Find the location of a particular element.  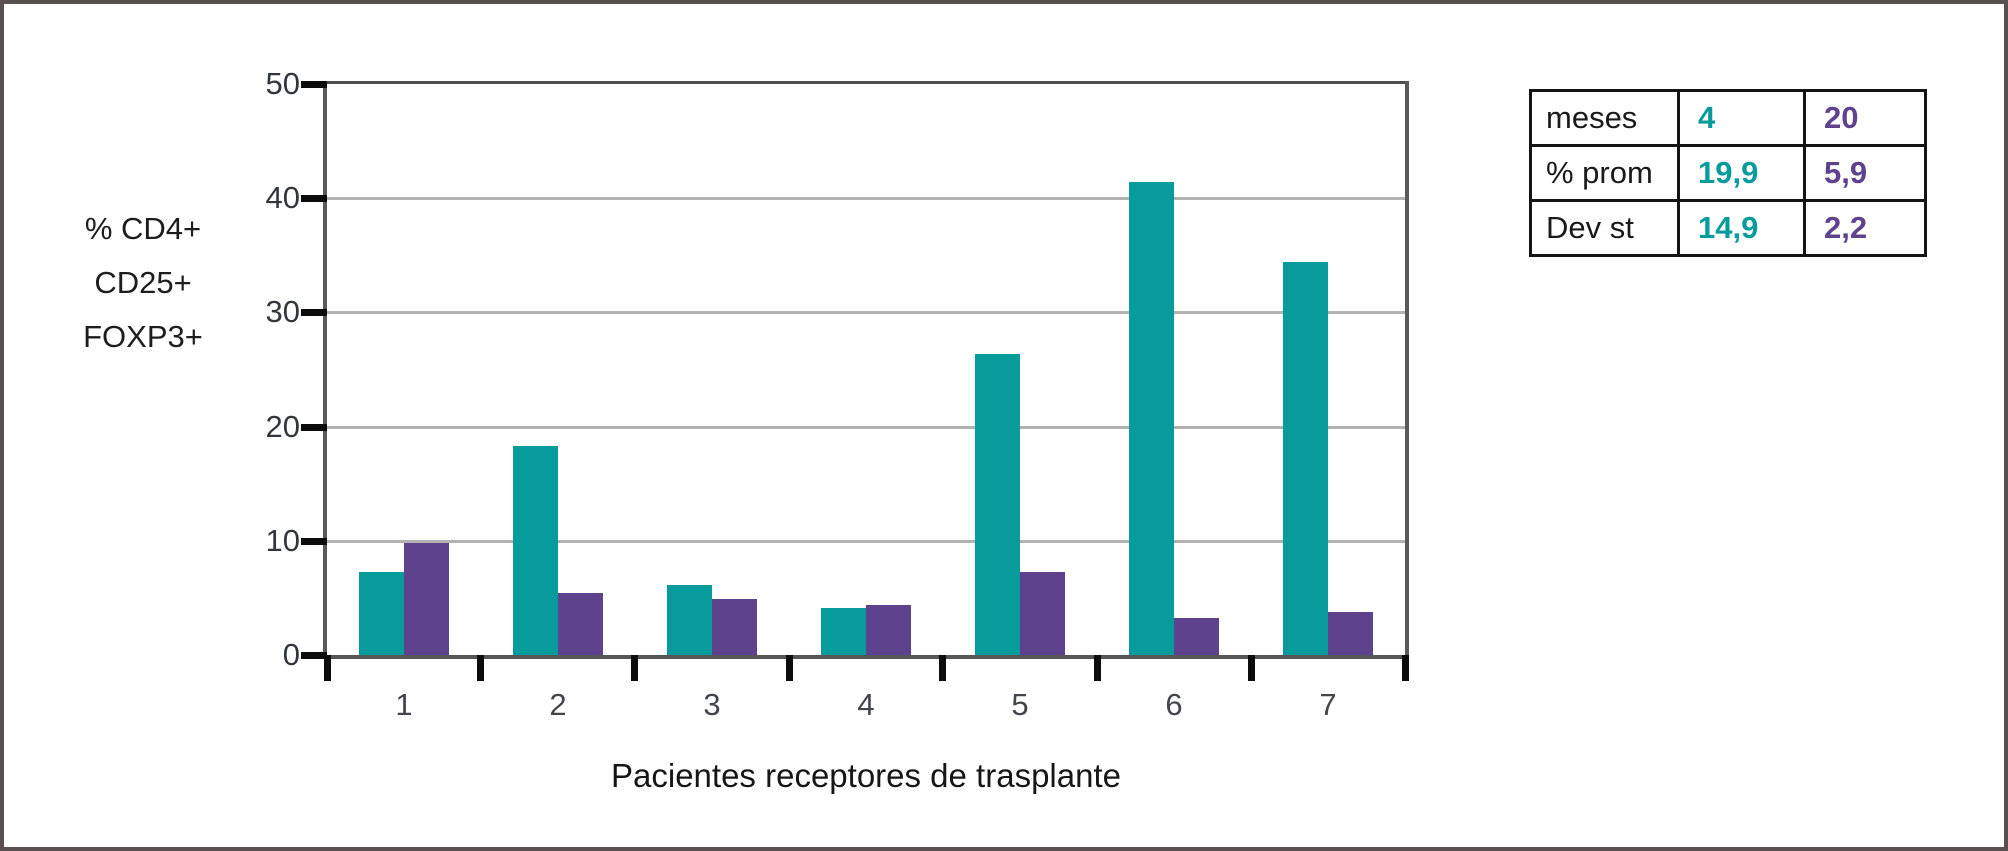

table-cell: 4 is located at coordinates (1741, 118).